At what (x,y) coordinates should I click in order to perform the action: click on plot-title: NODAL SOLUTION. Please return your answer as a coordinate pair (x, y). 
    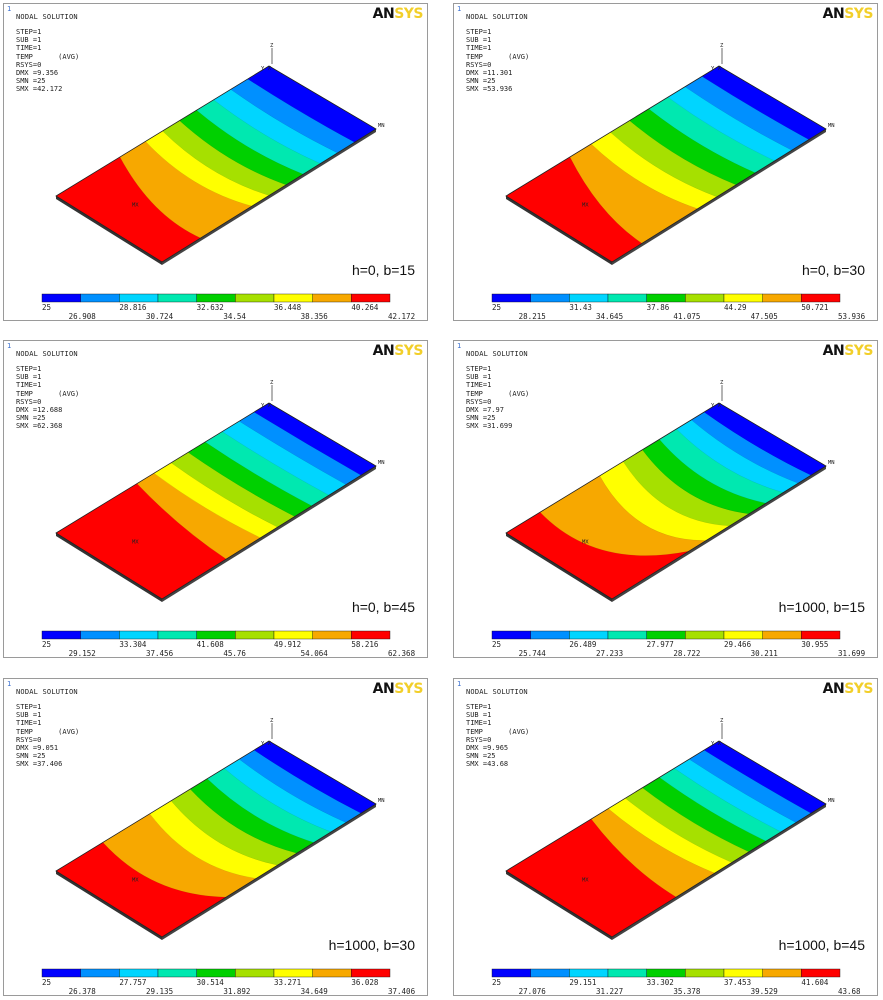
    Looking at the image, I should click on (497, 17).